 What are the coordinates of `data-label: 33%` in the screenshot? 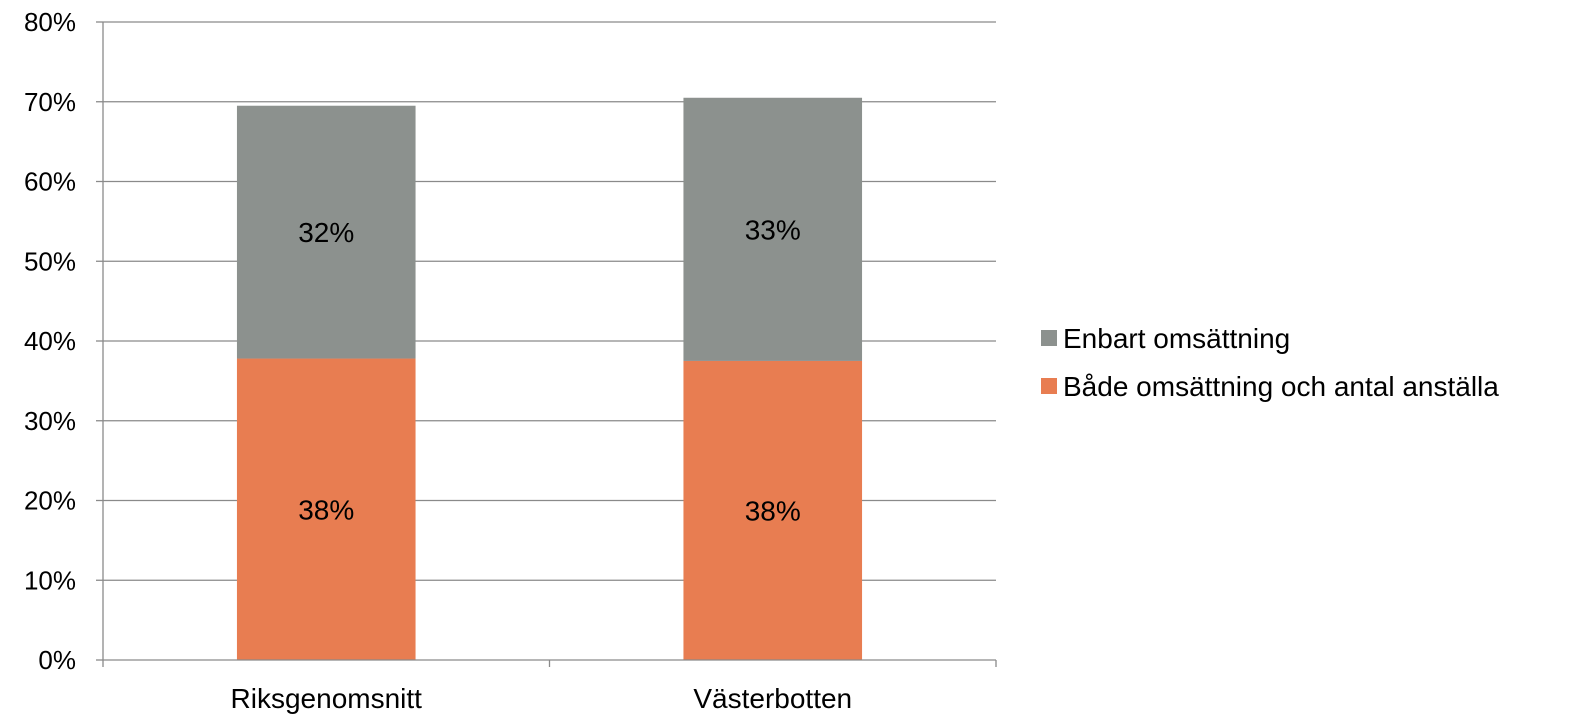 It's located at (773, 229).